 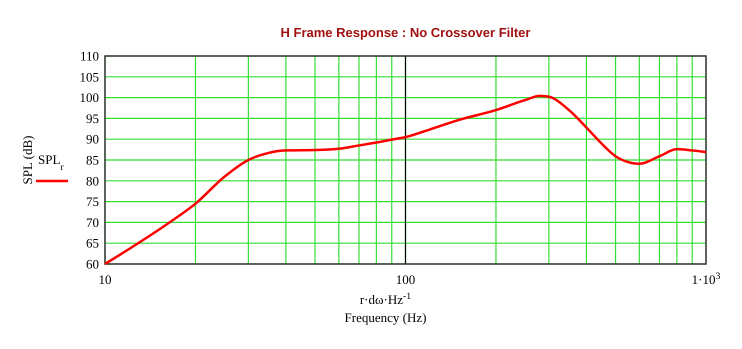 What do you see at coordinates (92, 160) in the screenshot?
I see `y-tick-label: 85` at bounding box center [92, 160].